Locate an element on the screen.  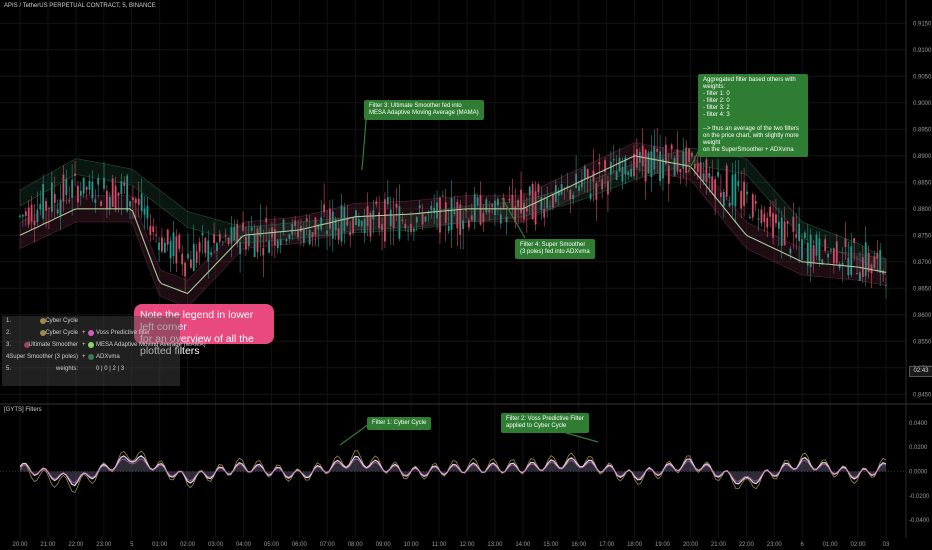
price-tick-label: 0.8650 is located at coordinates (922, 289).